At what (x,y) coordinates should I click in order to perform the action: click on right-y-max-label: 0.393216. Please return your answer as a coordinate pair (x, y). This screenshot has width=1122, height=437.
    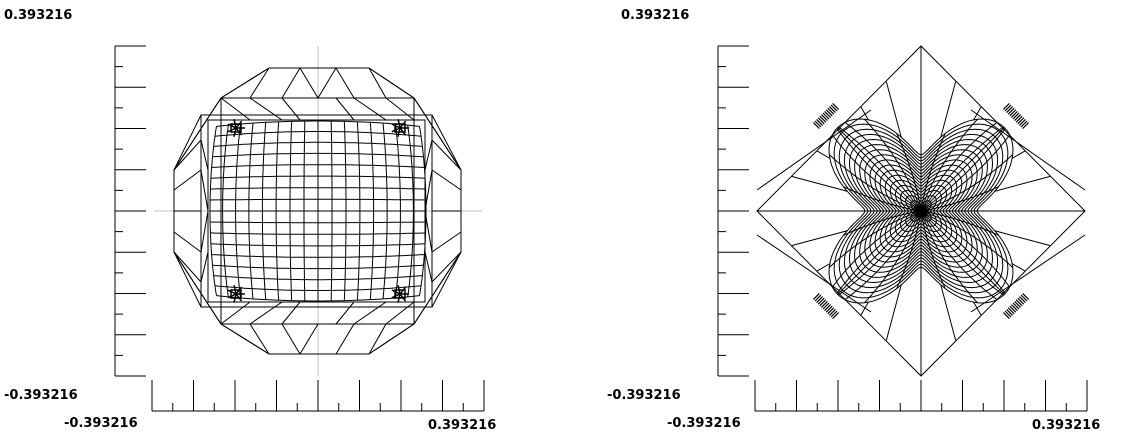
    Looking at the image, I should click on (655, 15).